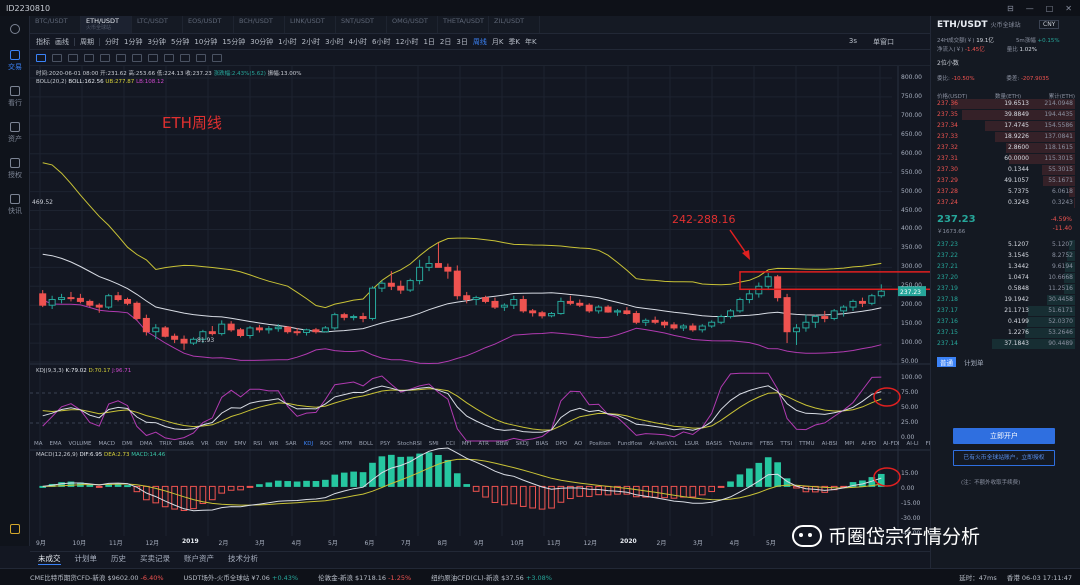 The width and height of the screenshot is (1080, 585). What do you see at coordinates (974, 363) in the screenshot?
I see `order-type-tab: 计划单` at bounding box center [974, 363].